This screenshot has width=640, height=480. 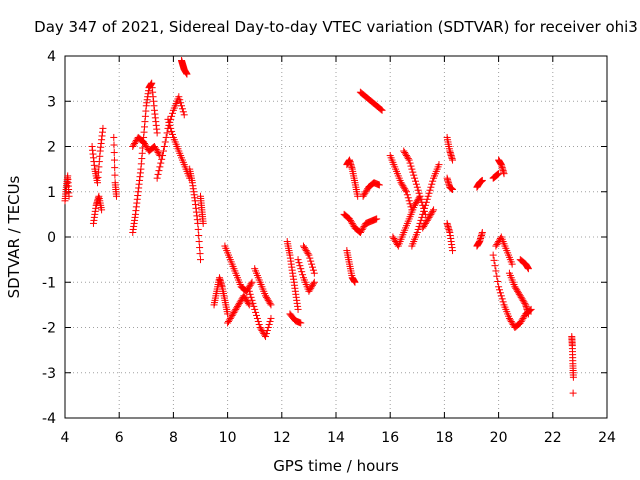 I want to click on x-tick-label: 22, so click(x=553, y=438).